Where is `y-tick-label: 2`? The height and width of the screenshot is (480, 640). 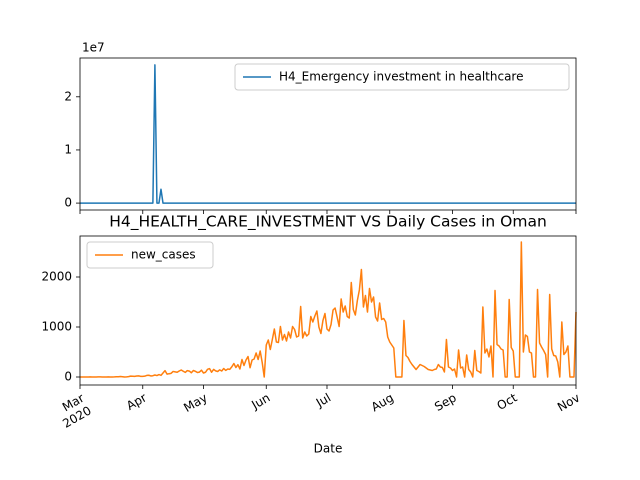
y-tick-label: 2 is located at coordinates (68, 96).